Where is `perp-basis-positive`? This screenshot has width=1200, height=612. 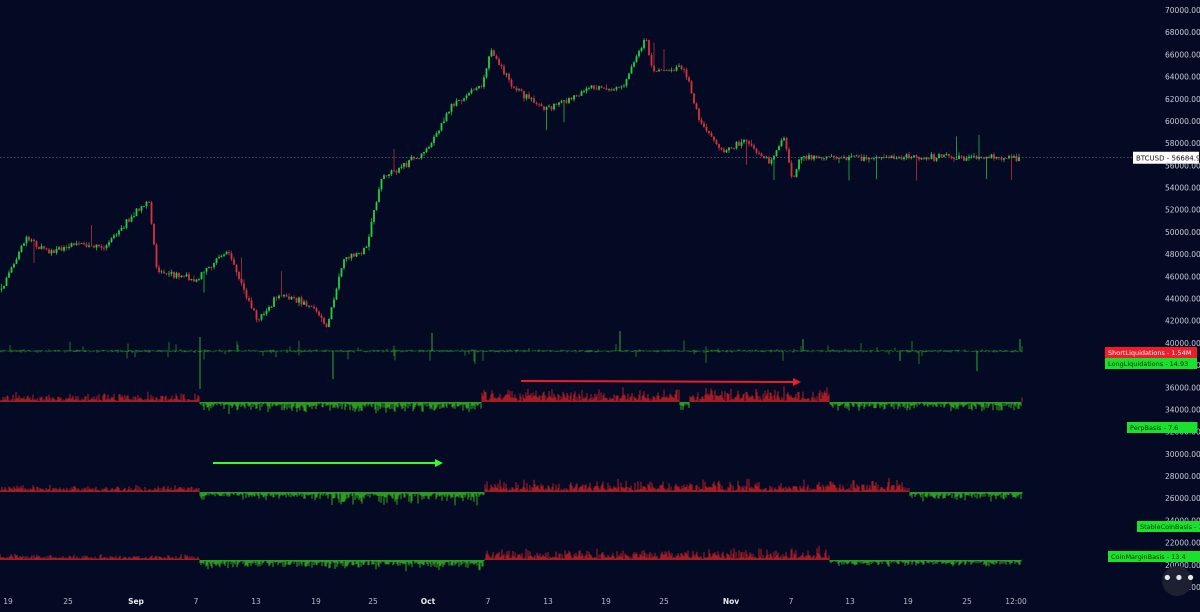
perp-basis-positive is located at coordinates (511, 394).